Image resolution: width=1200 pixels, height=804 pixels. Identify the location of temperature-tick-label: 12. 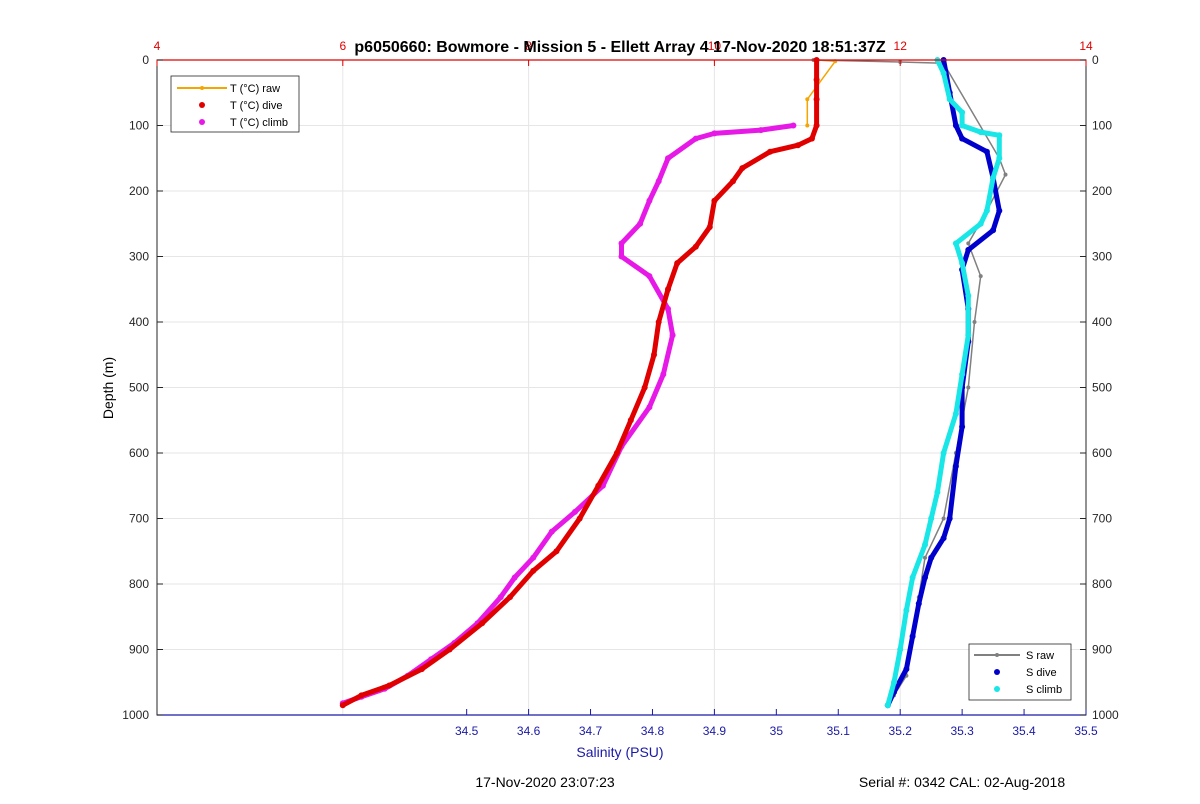
(901, 46).